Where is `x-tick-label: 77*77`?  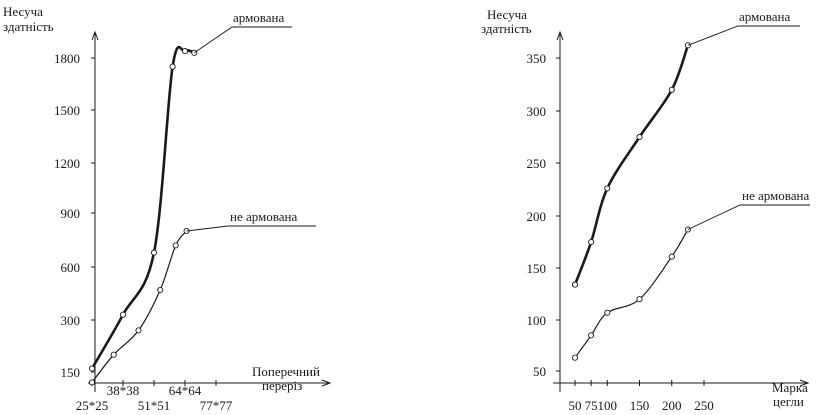 x-tick-label: 77*77 is located at coordinates (216, 405).